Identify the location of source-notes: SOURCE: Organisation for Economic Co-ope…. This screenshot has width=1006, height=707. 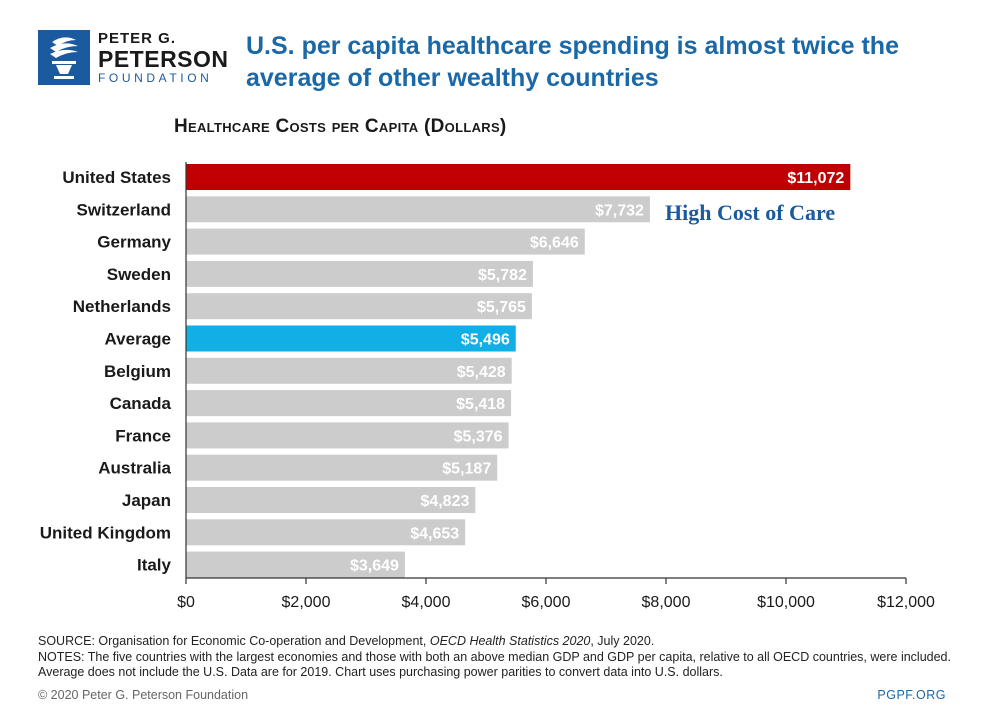
(508, 657).